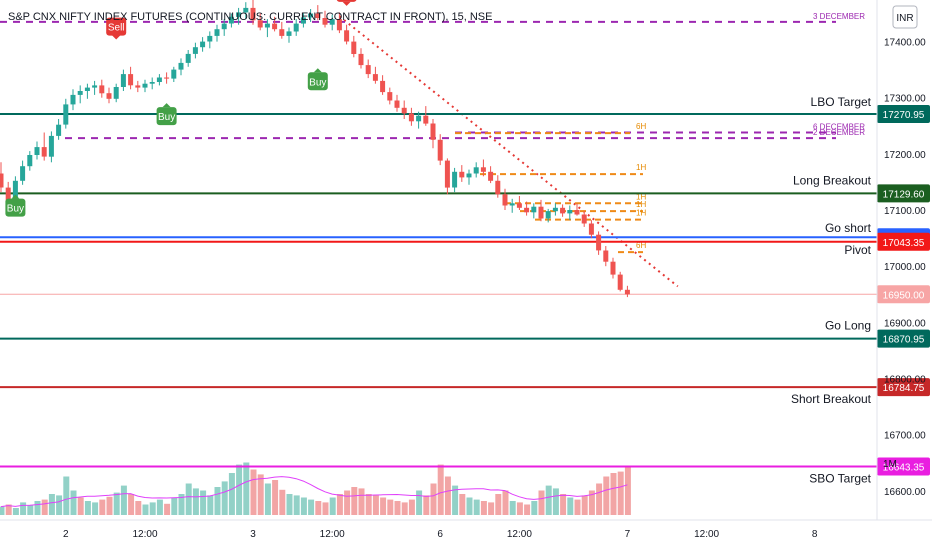  I want to click on time-axis: 2 12:00 3 12:00 6 12:00 7 12:00 8, so click(440, 534).